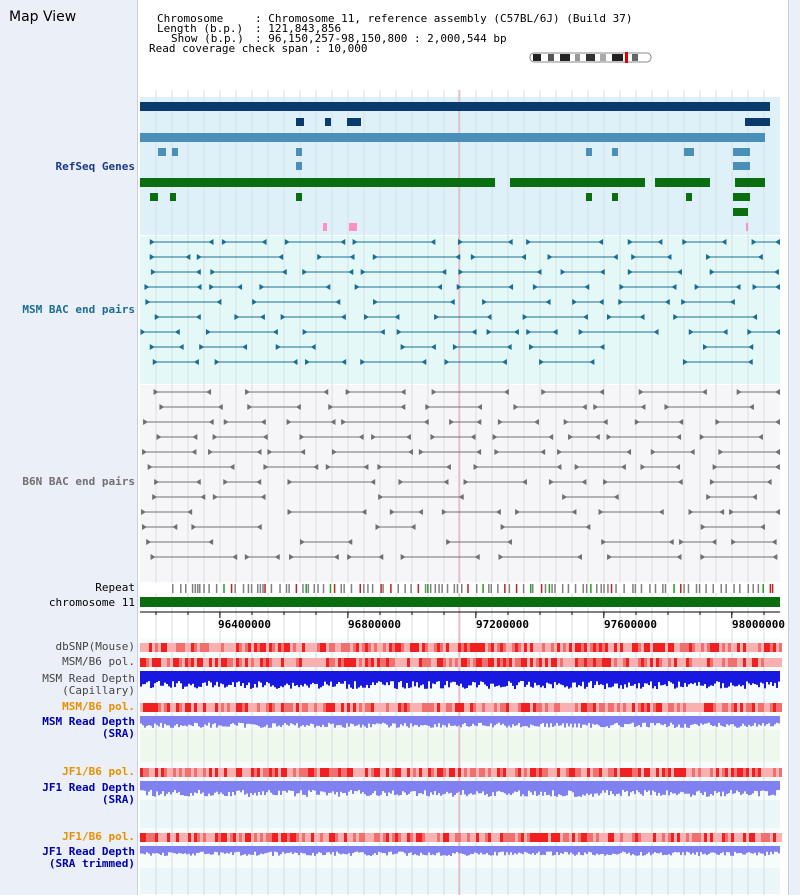  Describe the element at coordinates (88, 678) in the screenshot. I see `track-label-msm-depth-cap: MSM Read Depth` at that location.